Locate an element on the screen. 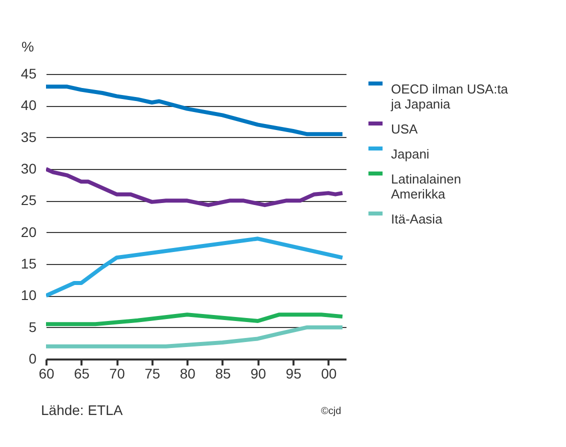 The image size is (566, 447). text: ©cjd is located at coordinates (331, 411).